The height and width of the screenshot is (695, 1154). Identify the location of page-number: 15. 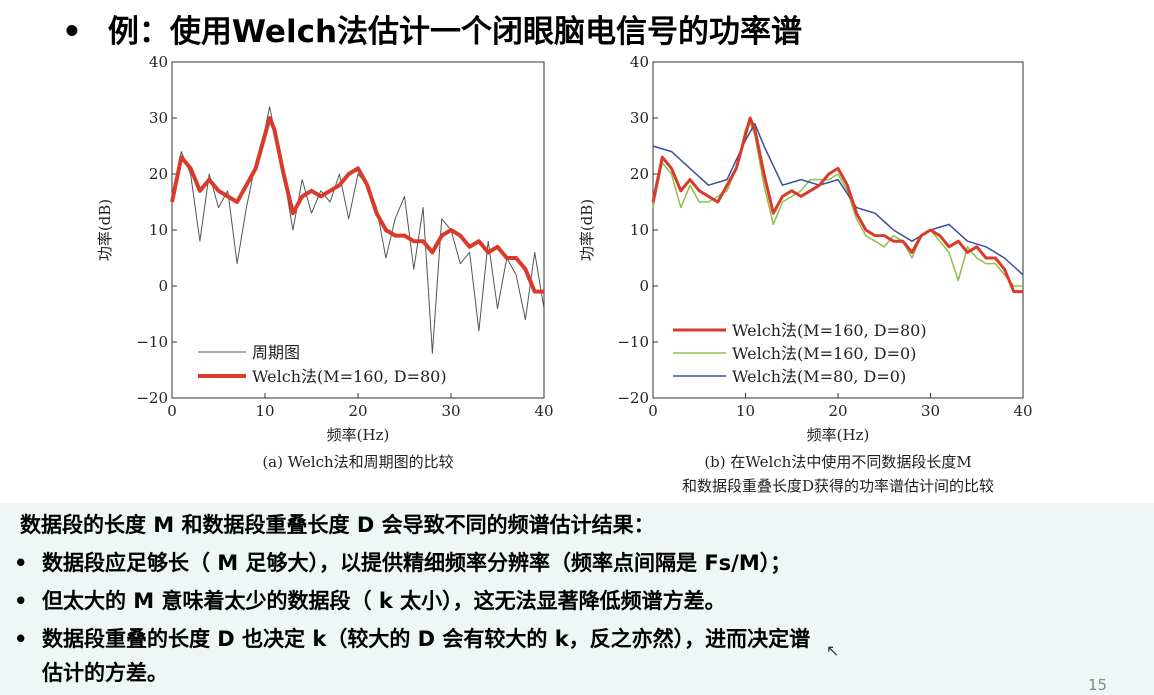
(1098, 685).